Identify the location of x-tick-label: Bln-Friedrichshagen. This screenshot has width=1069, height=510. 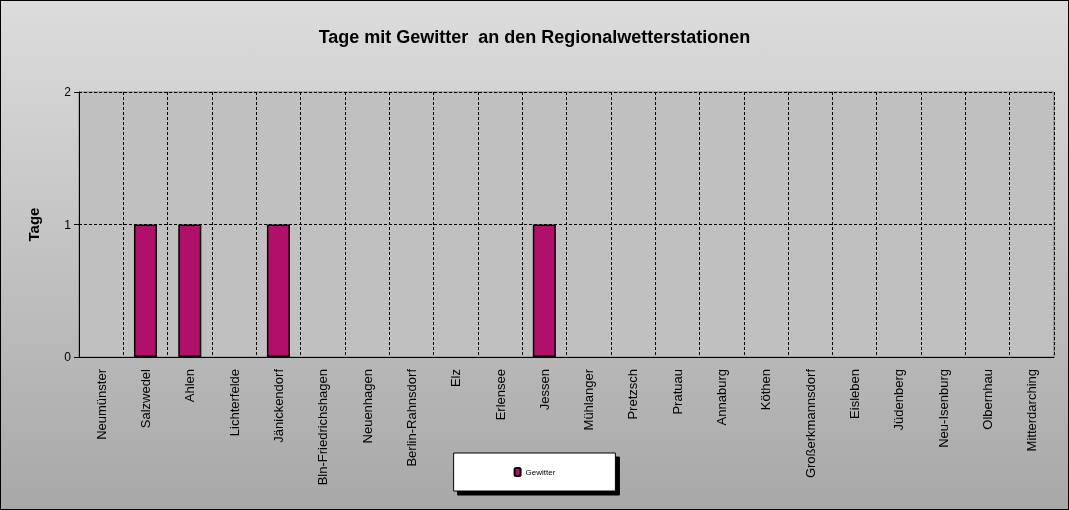
(323, 427).